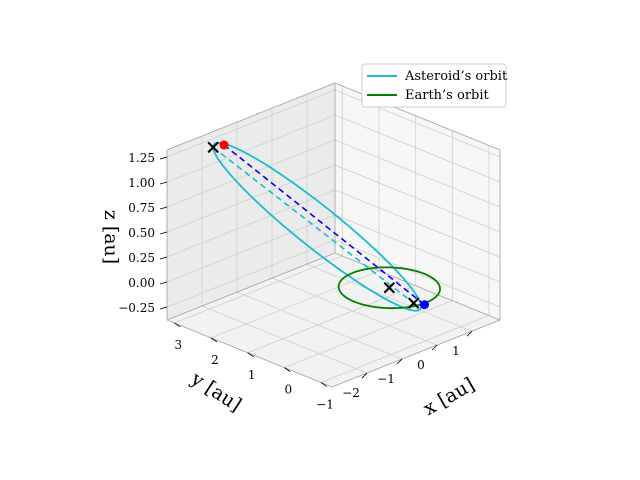 Image resolution: width=640 pixels, height=480 pixels. I want to click on z-tick-label-1: 0.00, so click(141, 283).